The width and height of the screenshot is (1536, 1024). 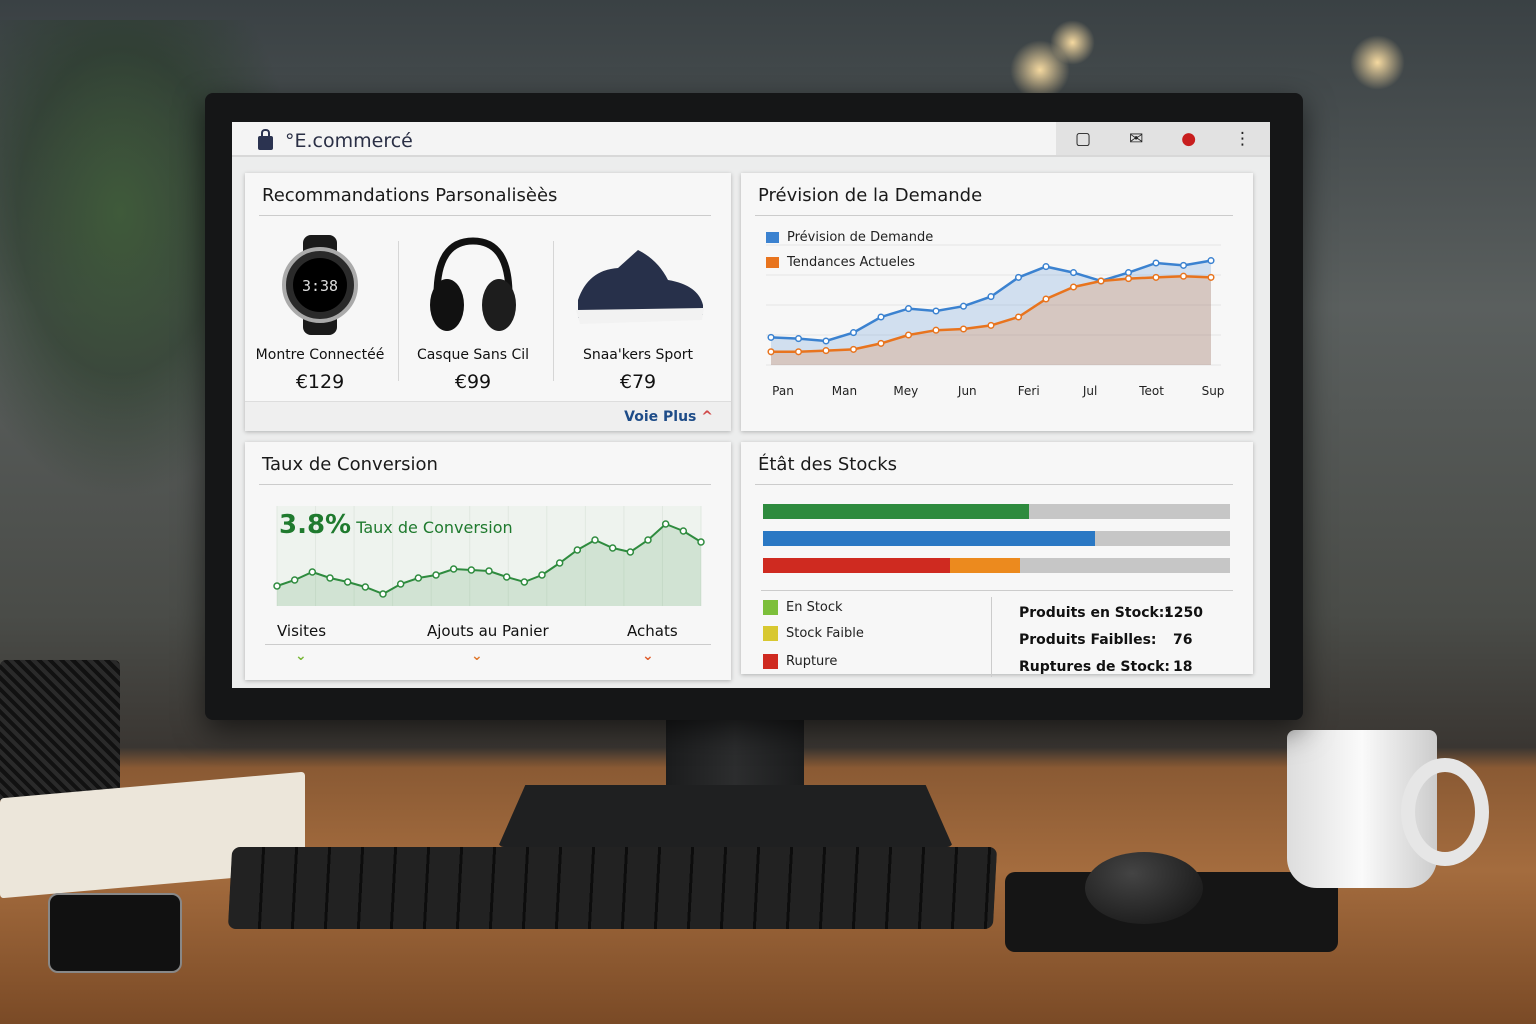 What do you see at coordinates (1163, 138) in the screenshot?
I see `toolbar: ▢ ✉ ● ⋮` at bounding box center [1163, 138].